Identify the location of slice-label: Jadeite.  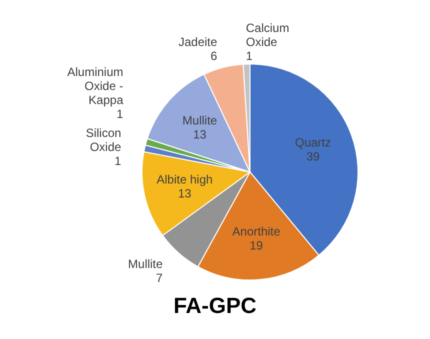
(198, 42).